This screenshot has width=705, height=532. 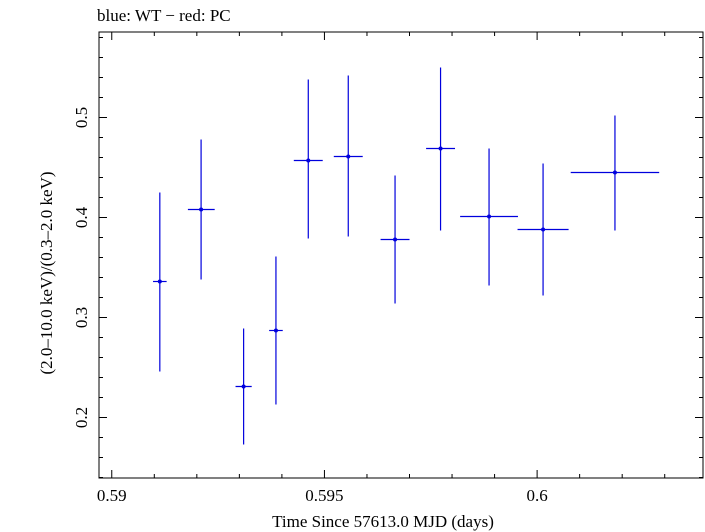 I want to click on chart-title: blue: WT − red: PC, so click(x=164, y=15).